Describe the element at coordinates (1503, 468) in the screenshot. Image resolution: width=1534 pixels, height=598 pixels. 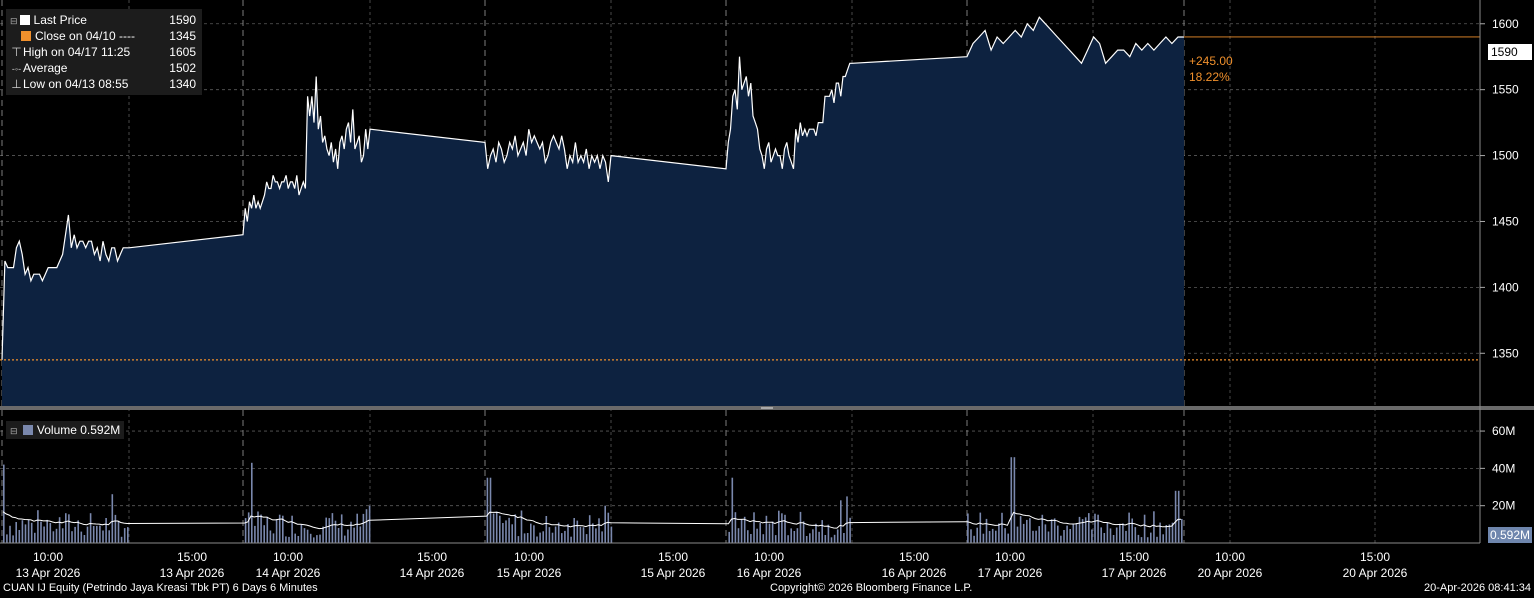
I see `volume-tick-label: 40M` at that location.